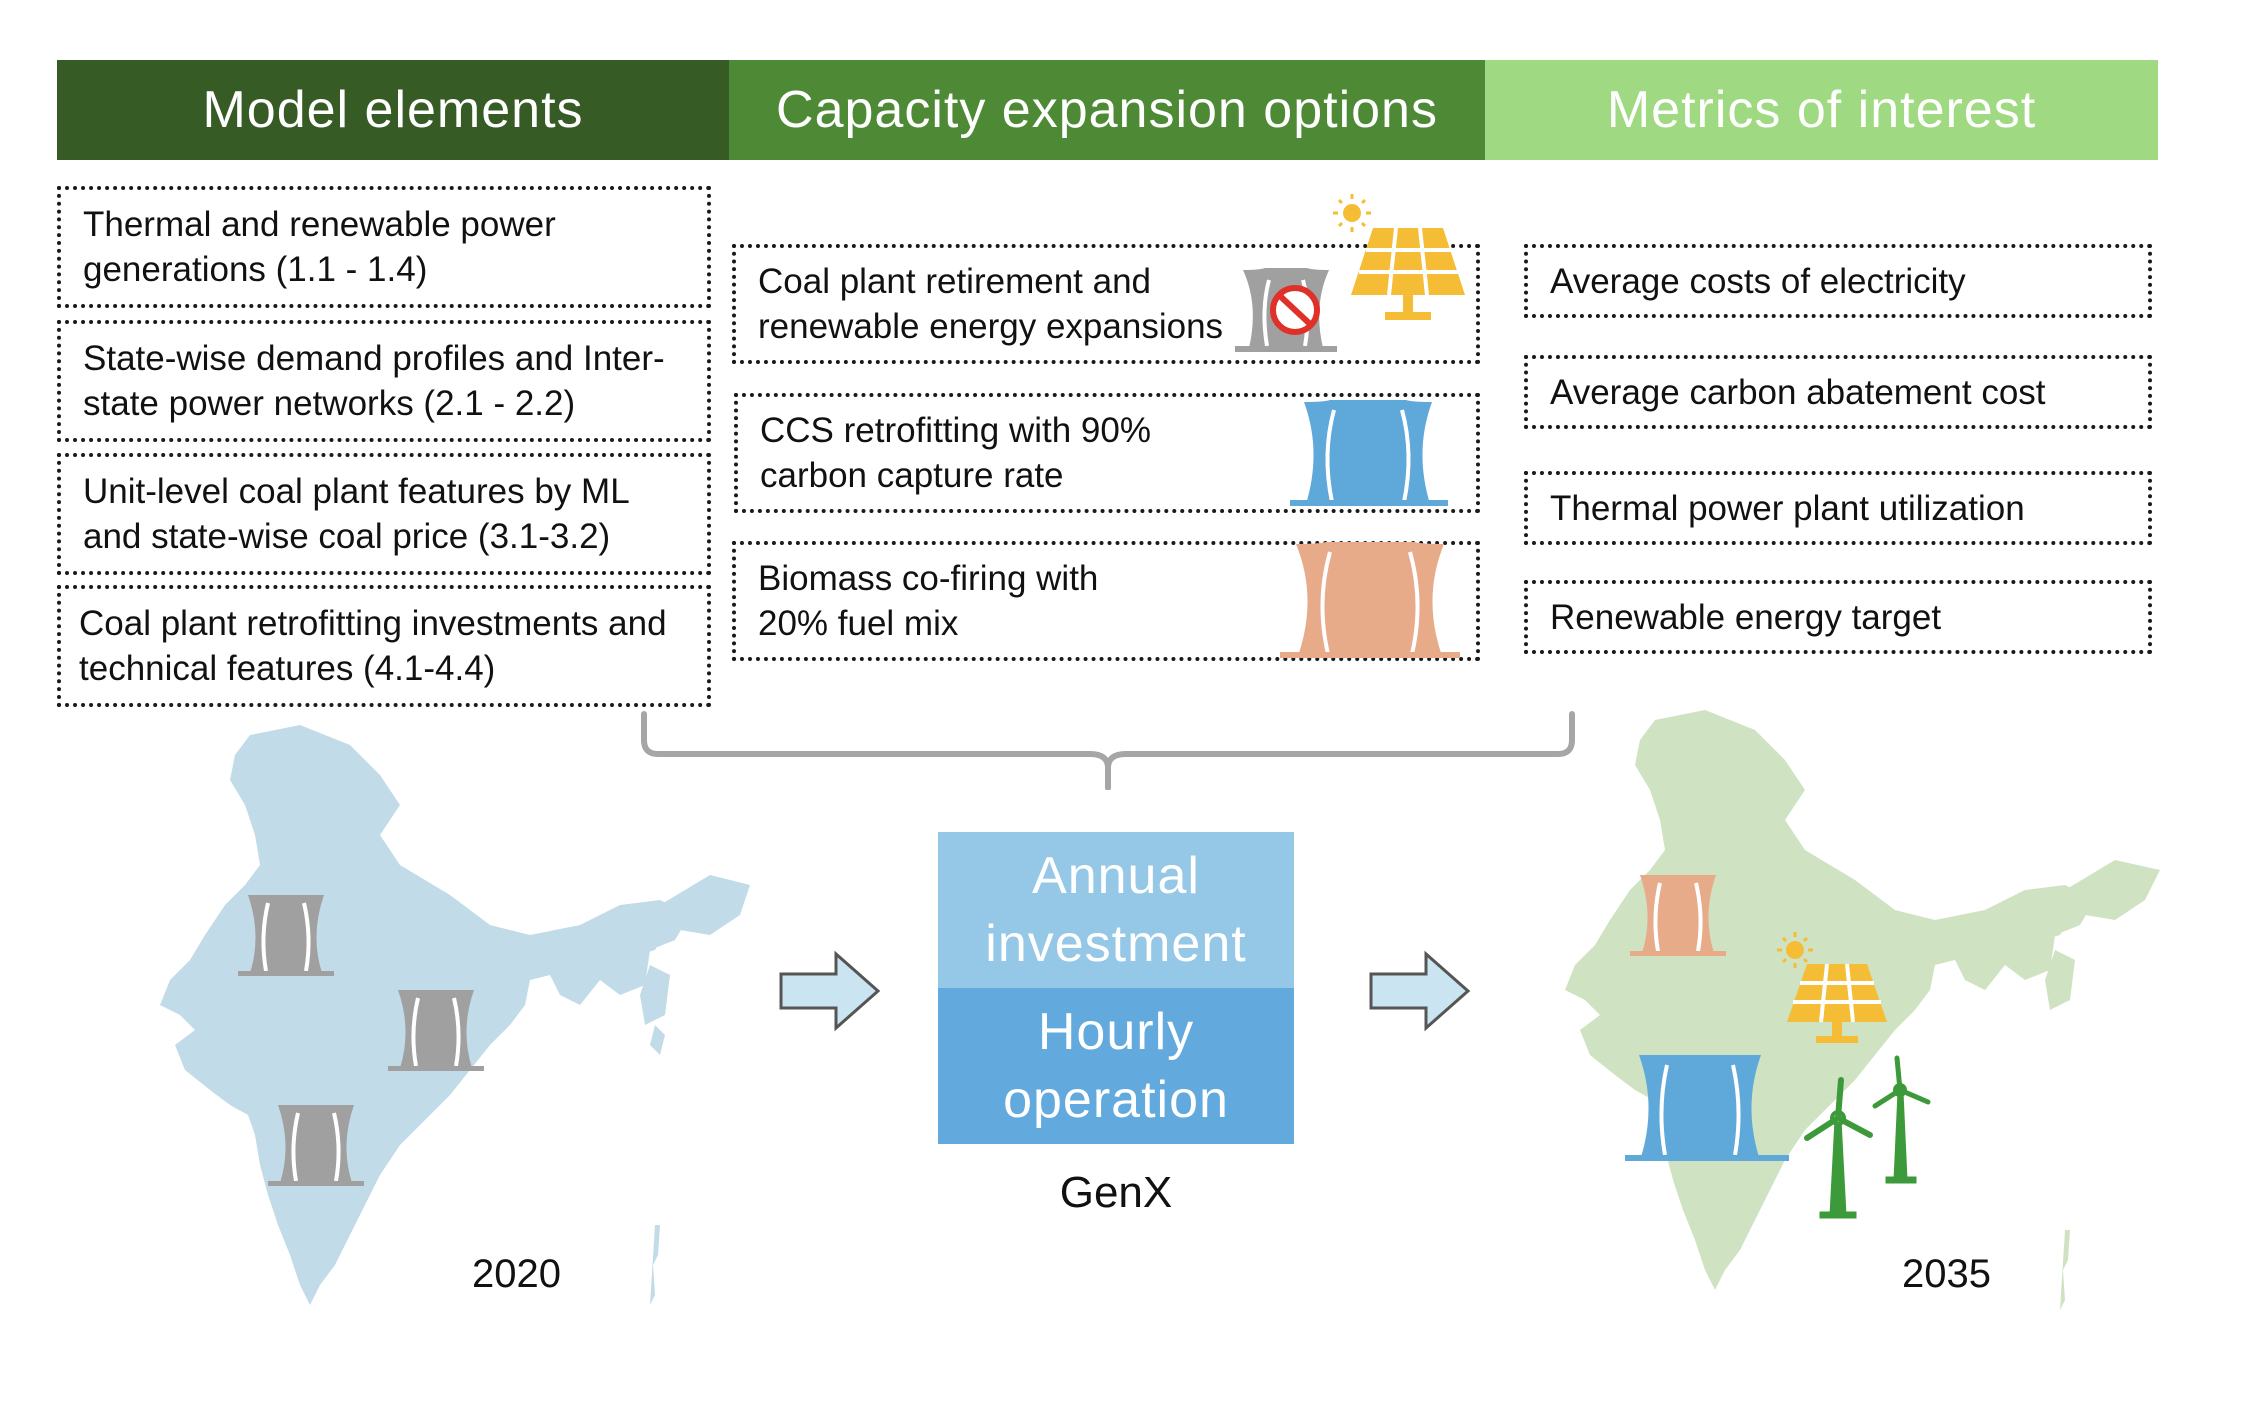  Describe the element at coordinates (1116, 910) in the screenshot. I see `annual-investment-box: Annual investment` at that location.